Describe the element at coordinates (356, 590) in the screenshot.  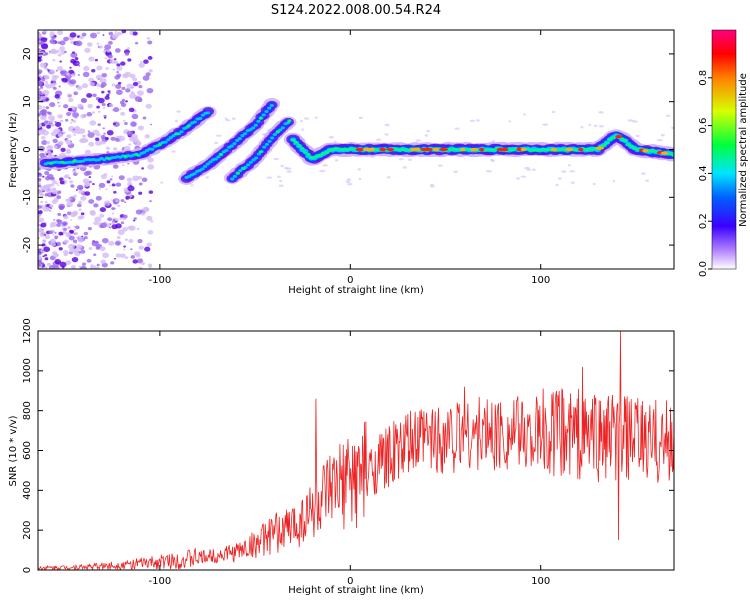
I see `snr-x-axis-label: Height of straight line (km)` at that location.